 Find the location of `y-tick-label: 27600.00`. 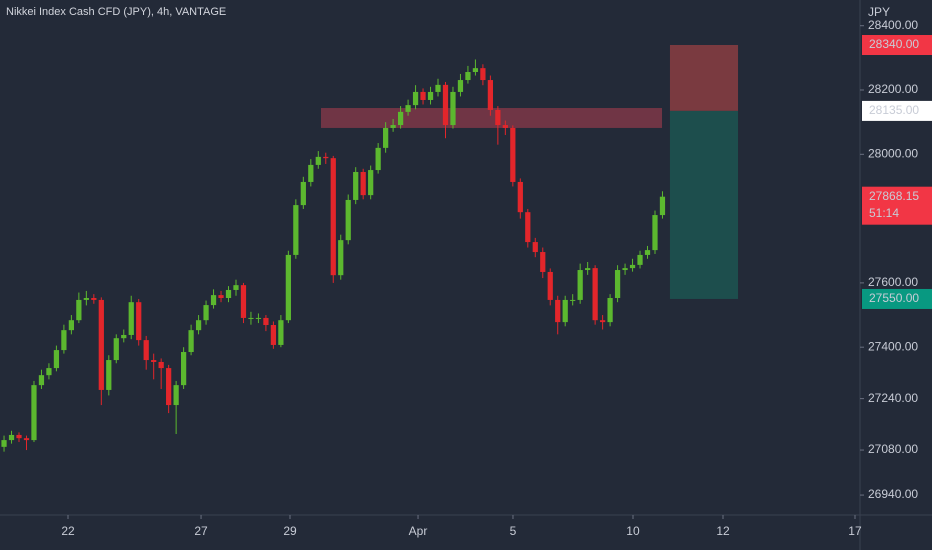

y-tick-label: 27600.00 is located at coordinates (893, 282).